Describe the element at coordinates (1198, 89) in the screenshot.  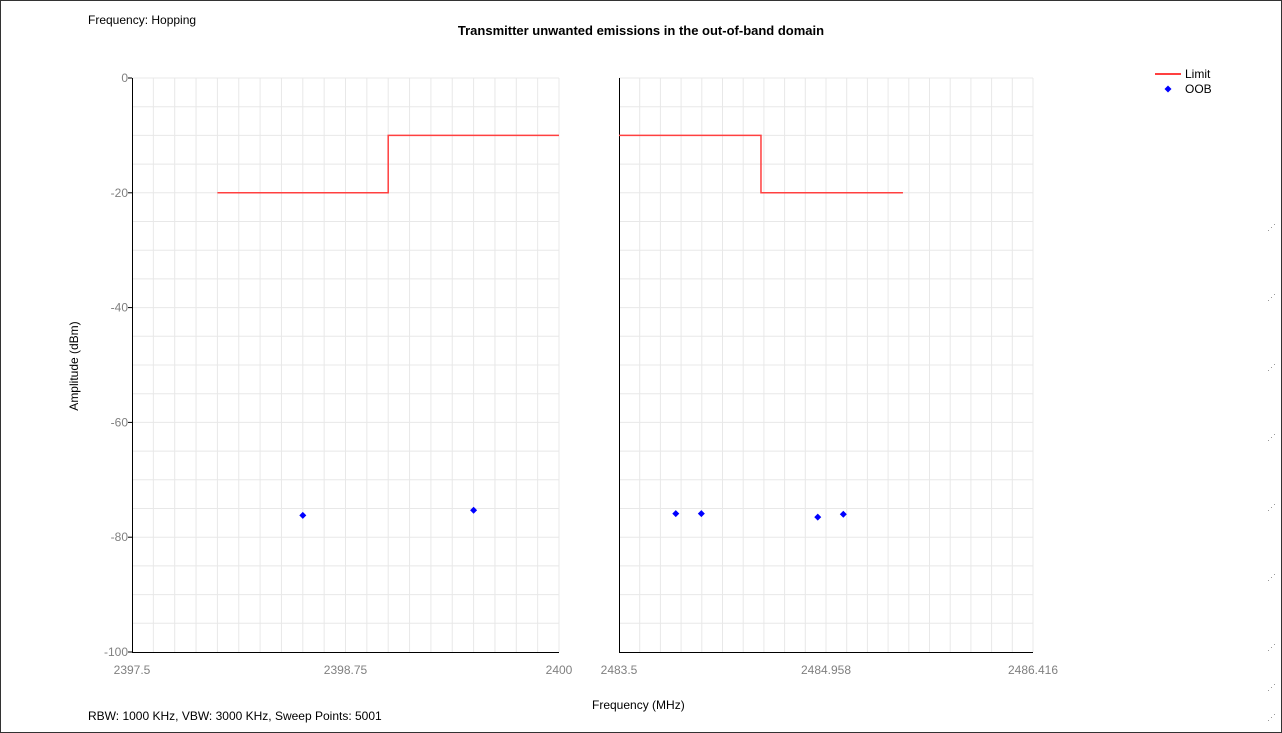
I see `legend-oob-label: OOB` at that location.